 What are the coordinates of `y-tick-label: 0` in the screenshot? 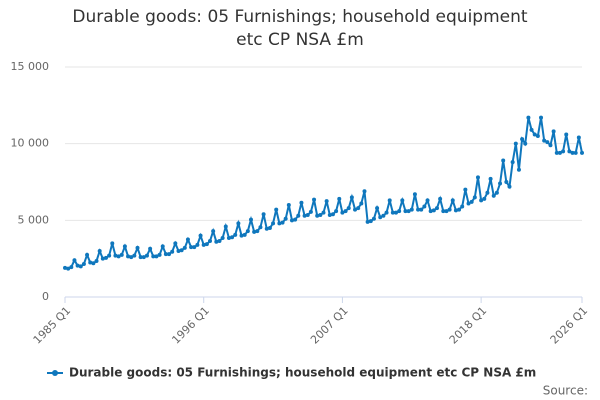 It's located at (45, 296).